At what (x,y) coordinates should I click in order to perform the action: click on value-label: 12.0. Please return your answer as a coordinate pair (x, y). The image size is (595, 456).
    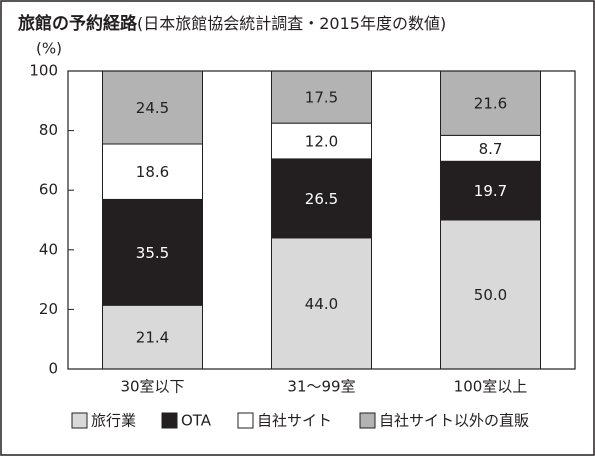
    Looking at the image, I should click on (321, 142).